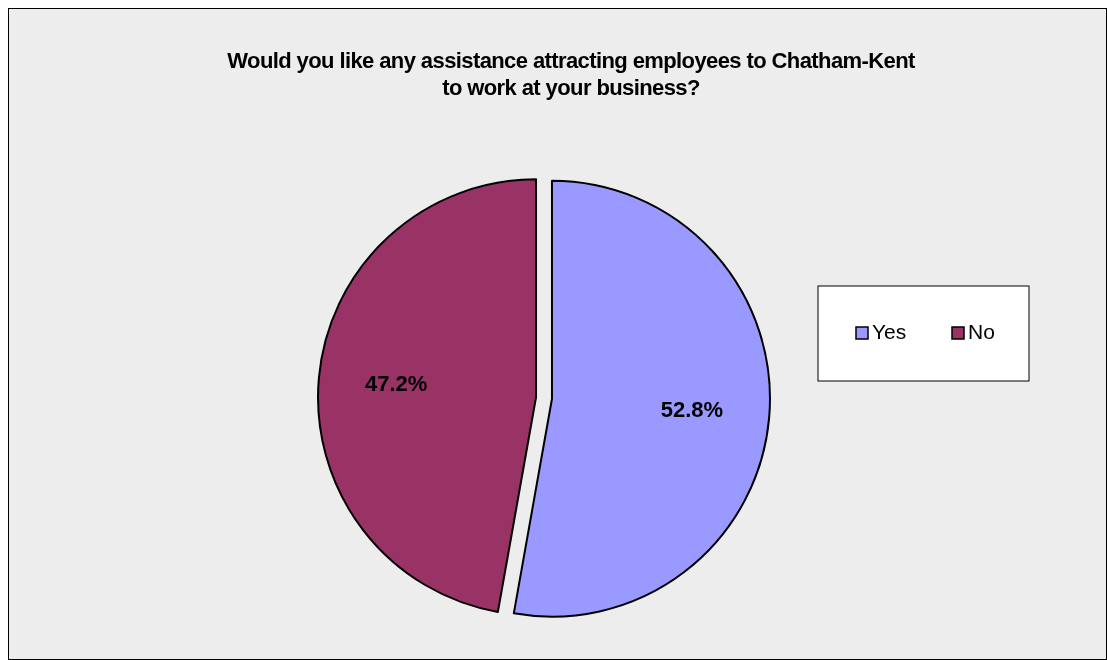  Describe the element at coordinates (396, 383) in the screenshot. I see `data-label: 47.2%` at that location.